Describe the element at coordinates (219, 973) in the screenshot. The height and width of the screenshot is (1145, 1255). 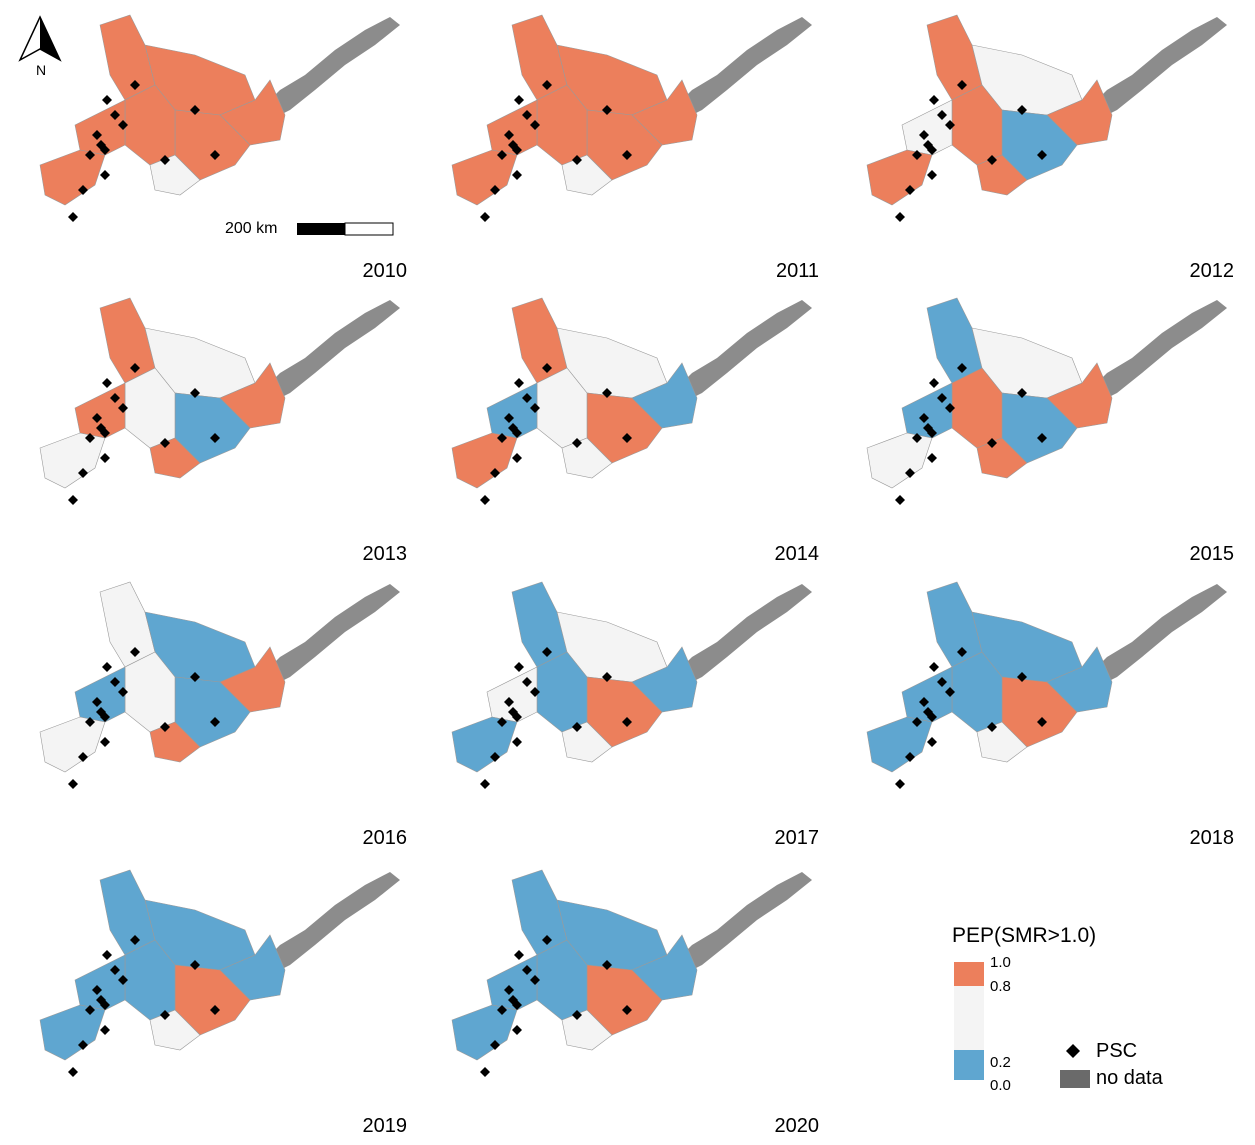
I see `hokkaido-map-2019` at that location.